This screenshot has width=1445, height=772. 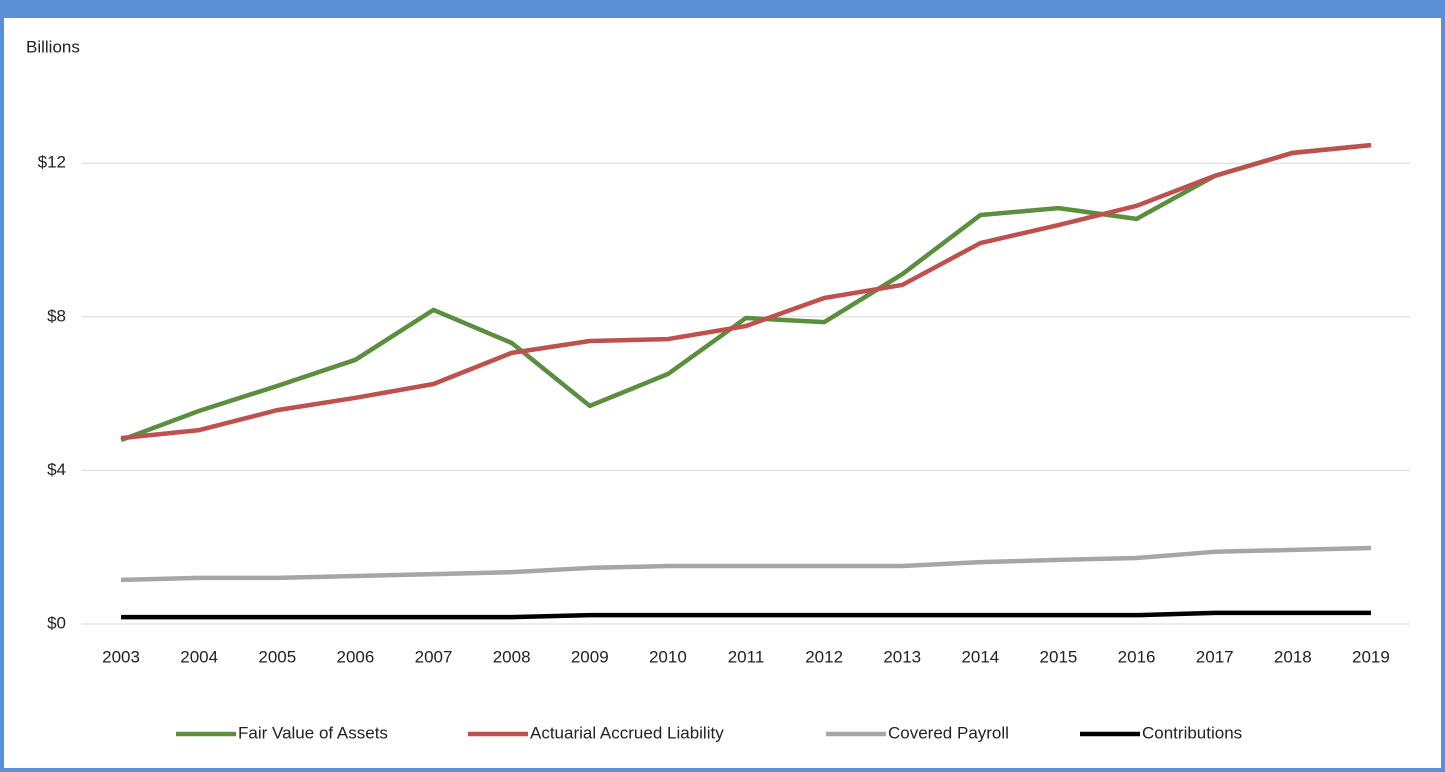 I want to click on x-tick-label: 2017, so click(x=1215, y=656).